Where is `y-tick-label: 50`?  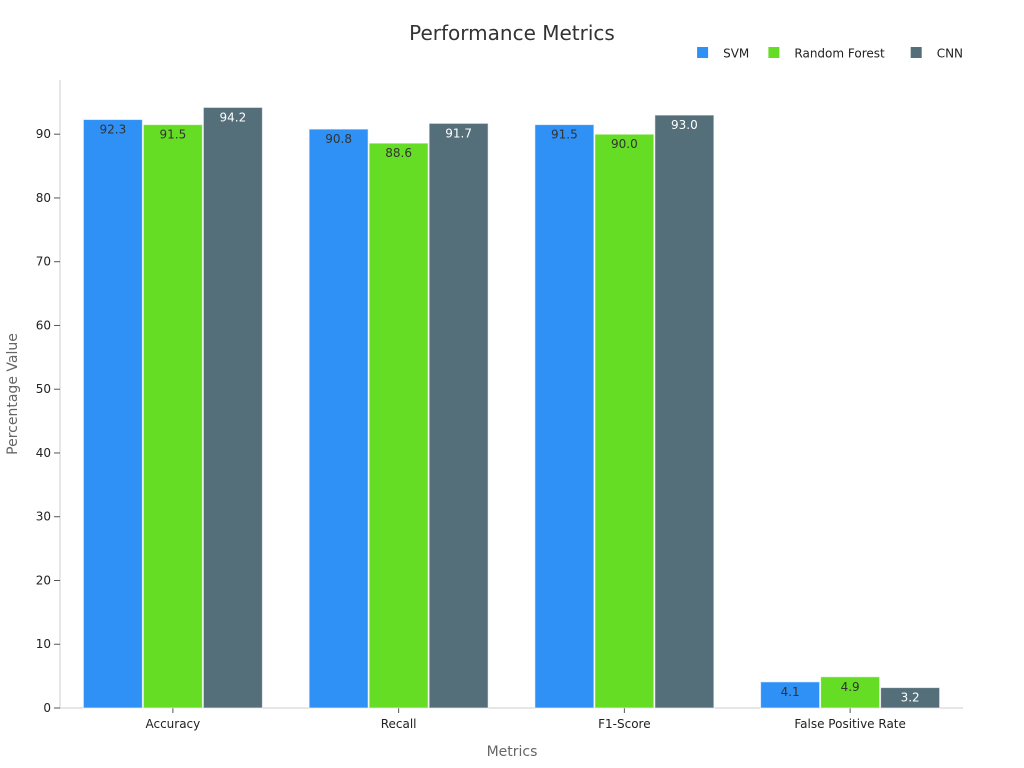 y-tick-label: 50 is located at coordinates (43, 389).